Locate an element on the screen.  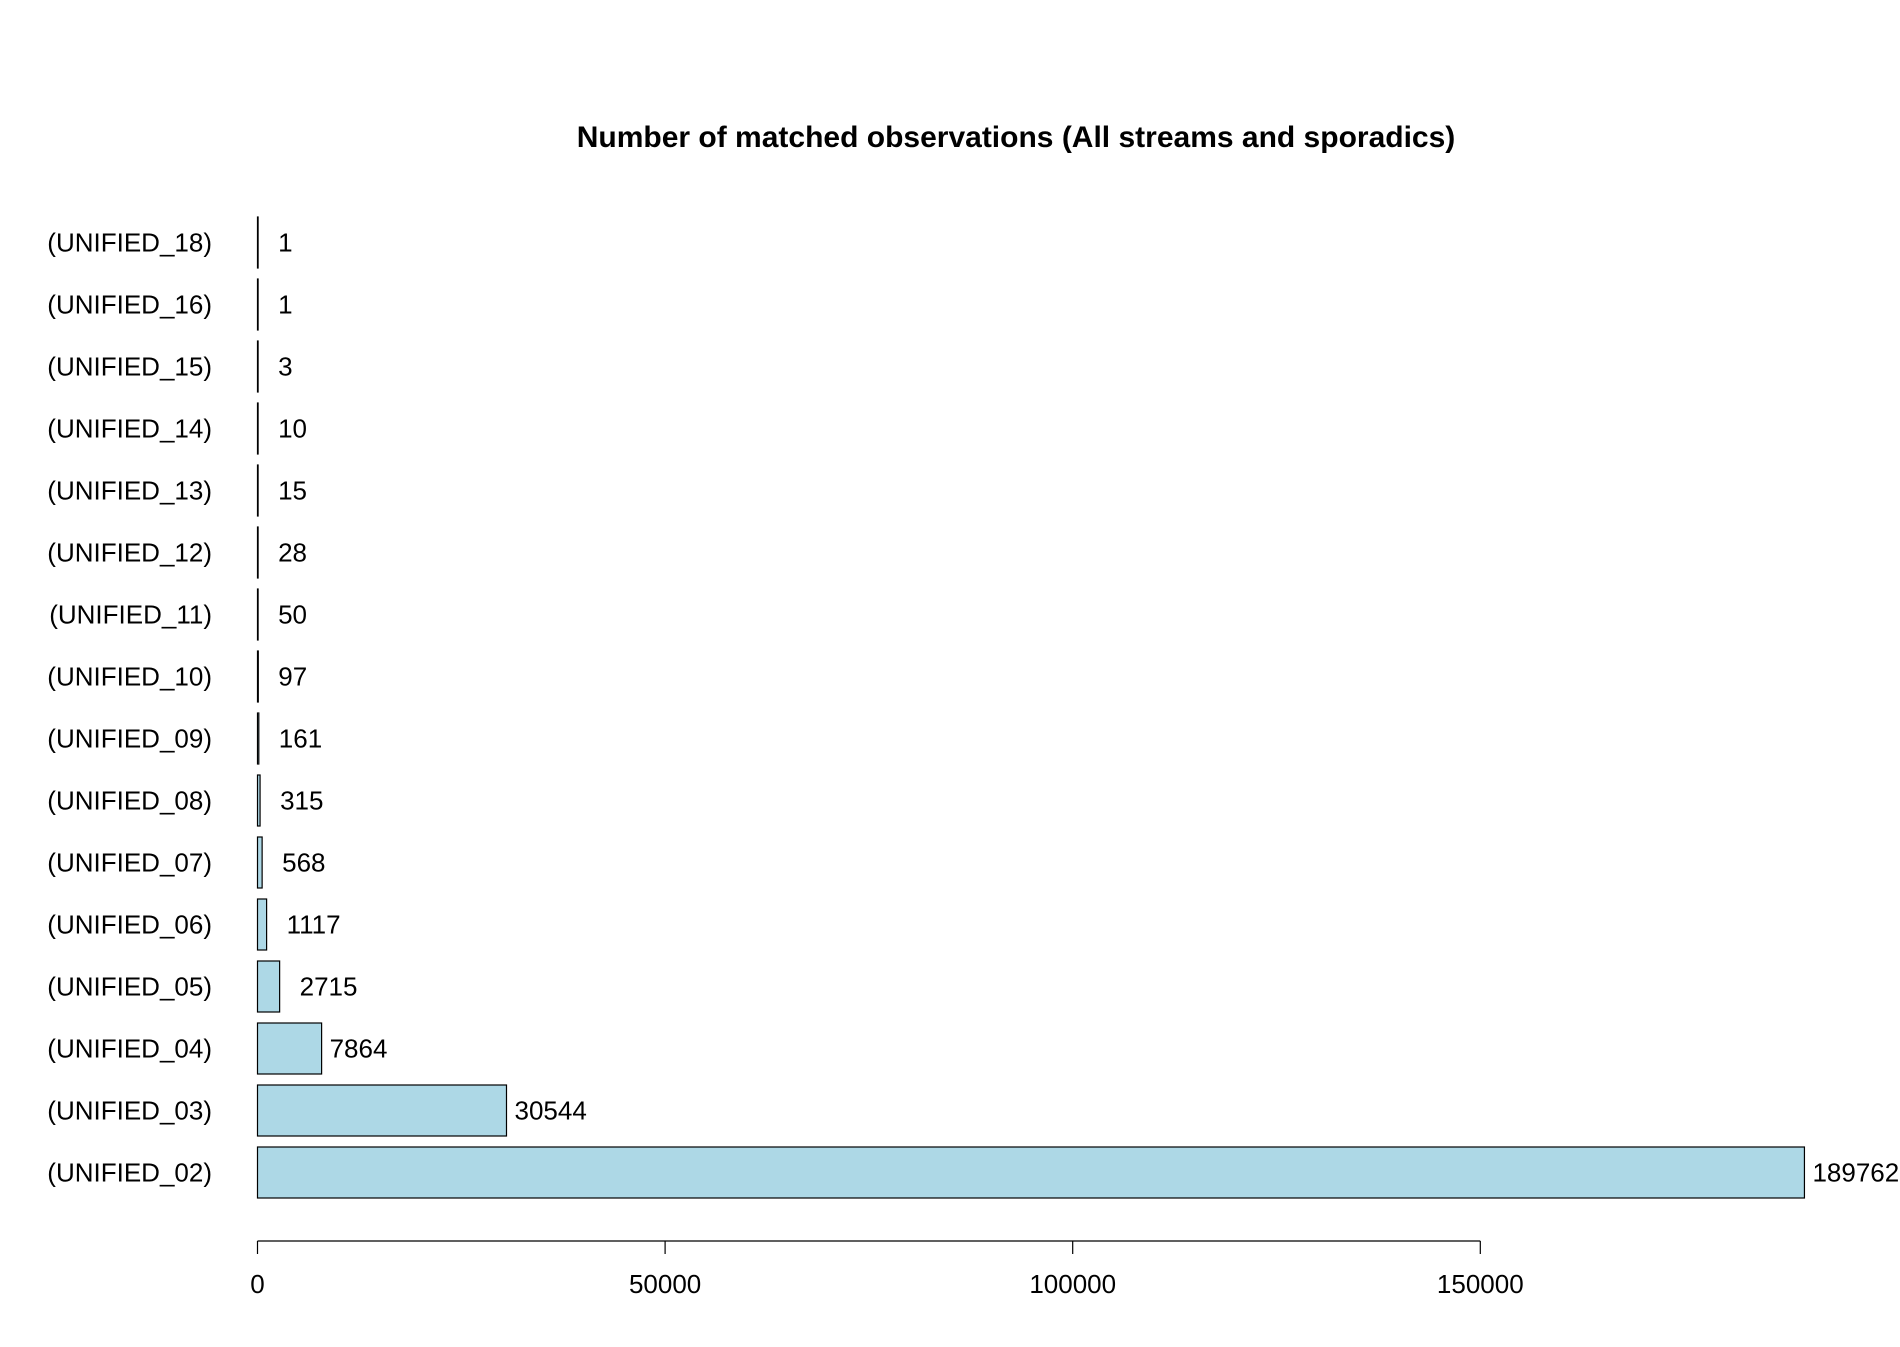
category-label: (UNIFIED_14) is located at coordinates (129, 429).